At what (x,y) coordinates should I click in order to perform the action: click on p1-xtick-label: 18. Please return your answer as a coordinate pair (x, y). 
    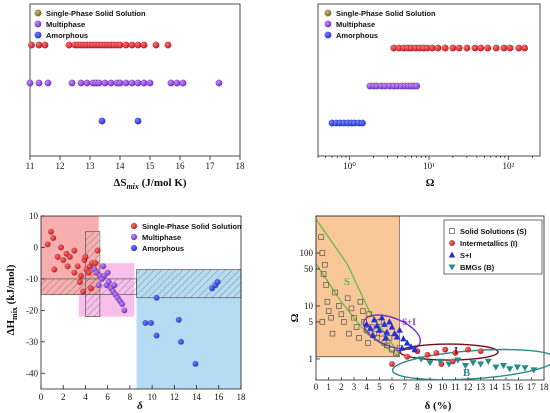
    Looking at the image, I should click on (241, 166).